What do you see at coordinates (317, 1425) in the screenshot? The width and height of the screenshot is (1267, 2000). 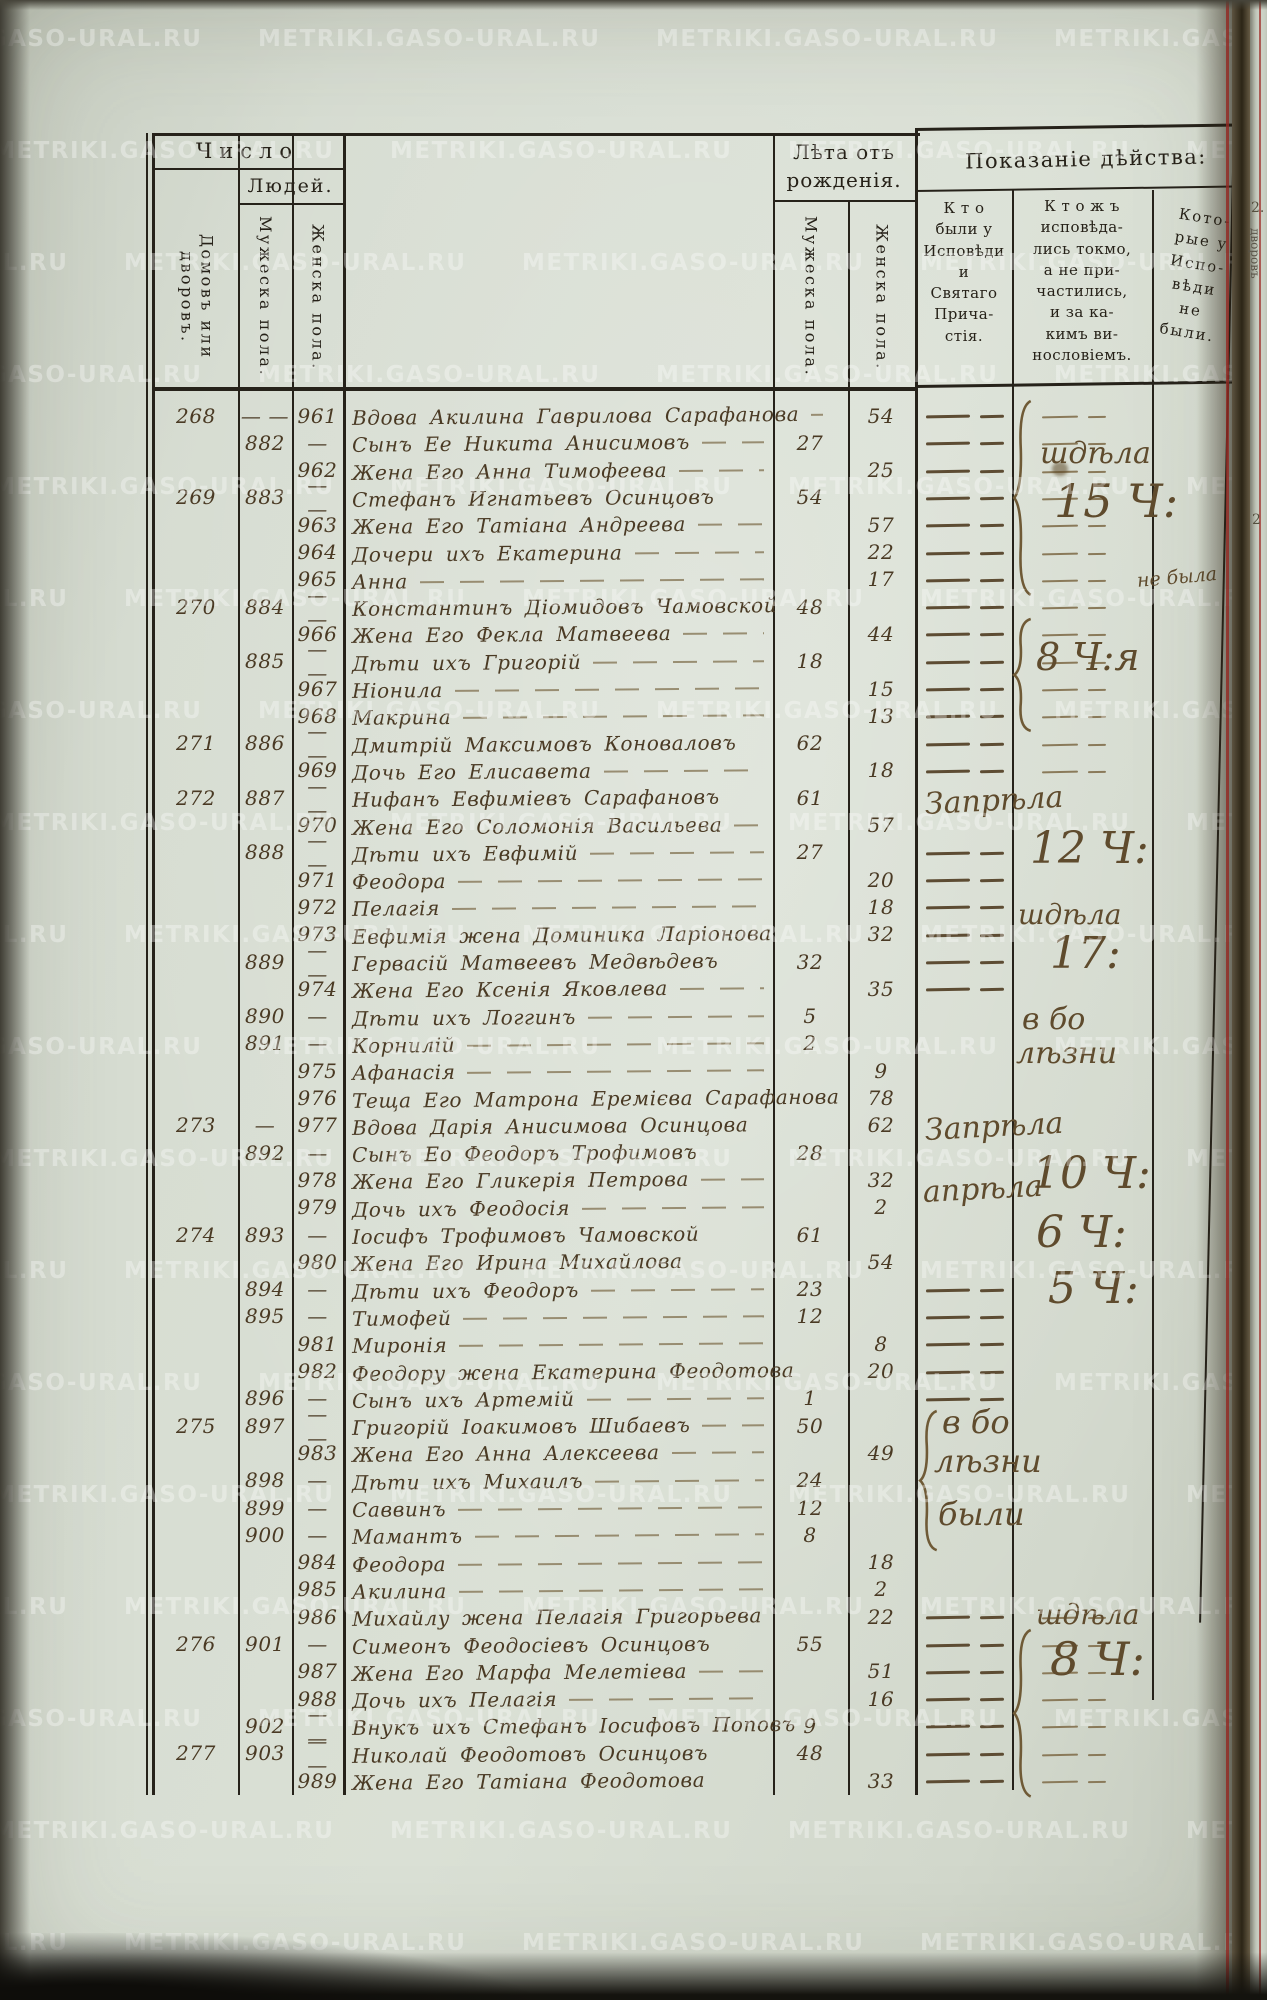 I see `female-serial-number: — —` at bounding box center [317, 1425].